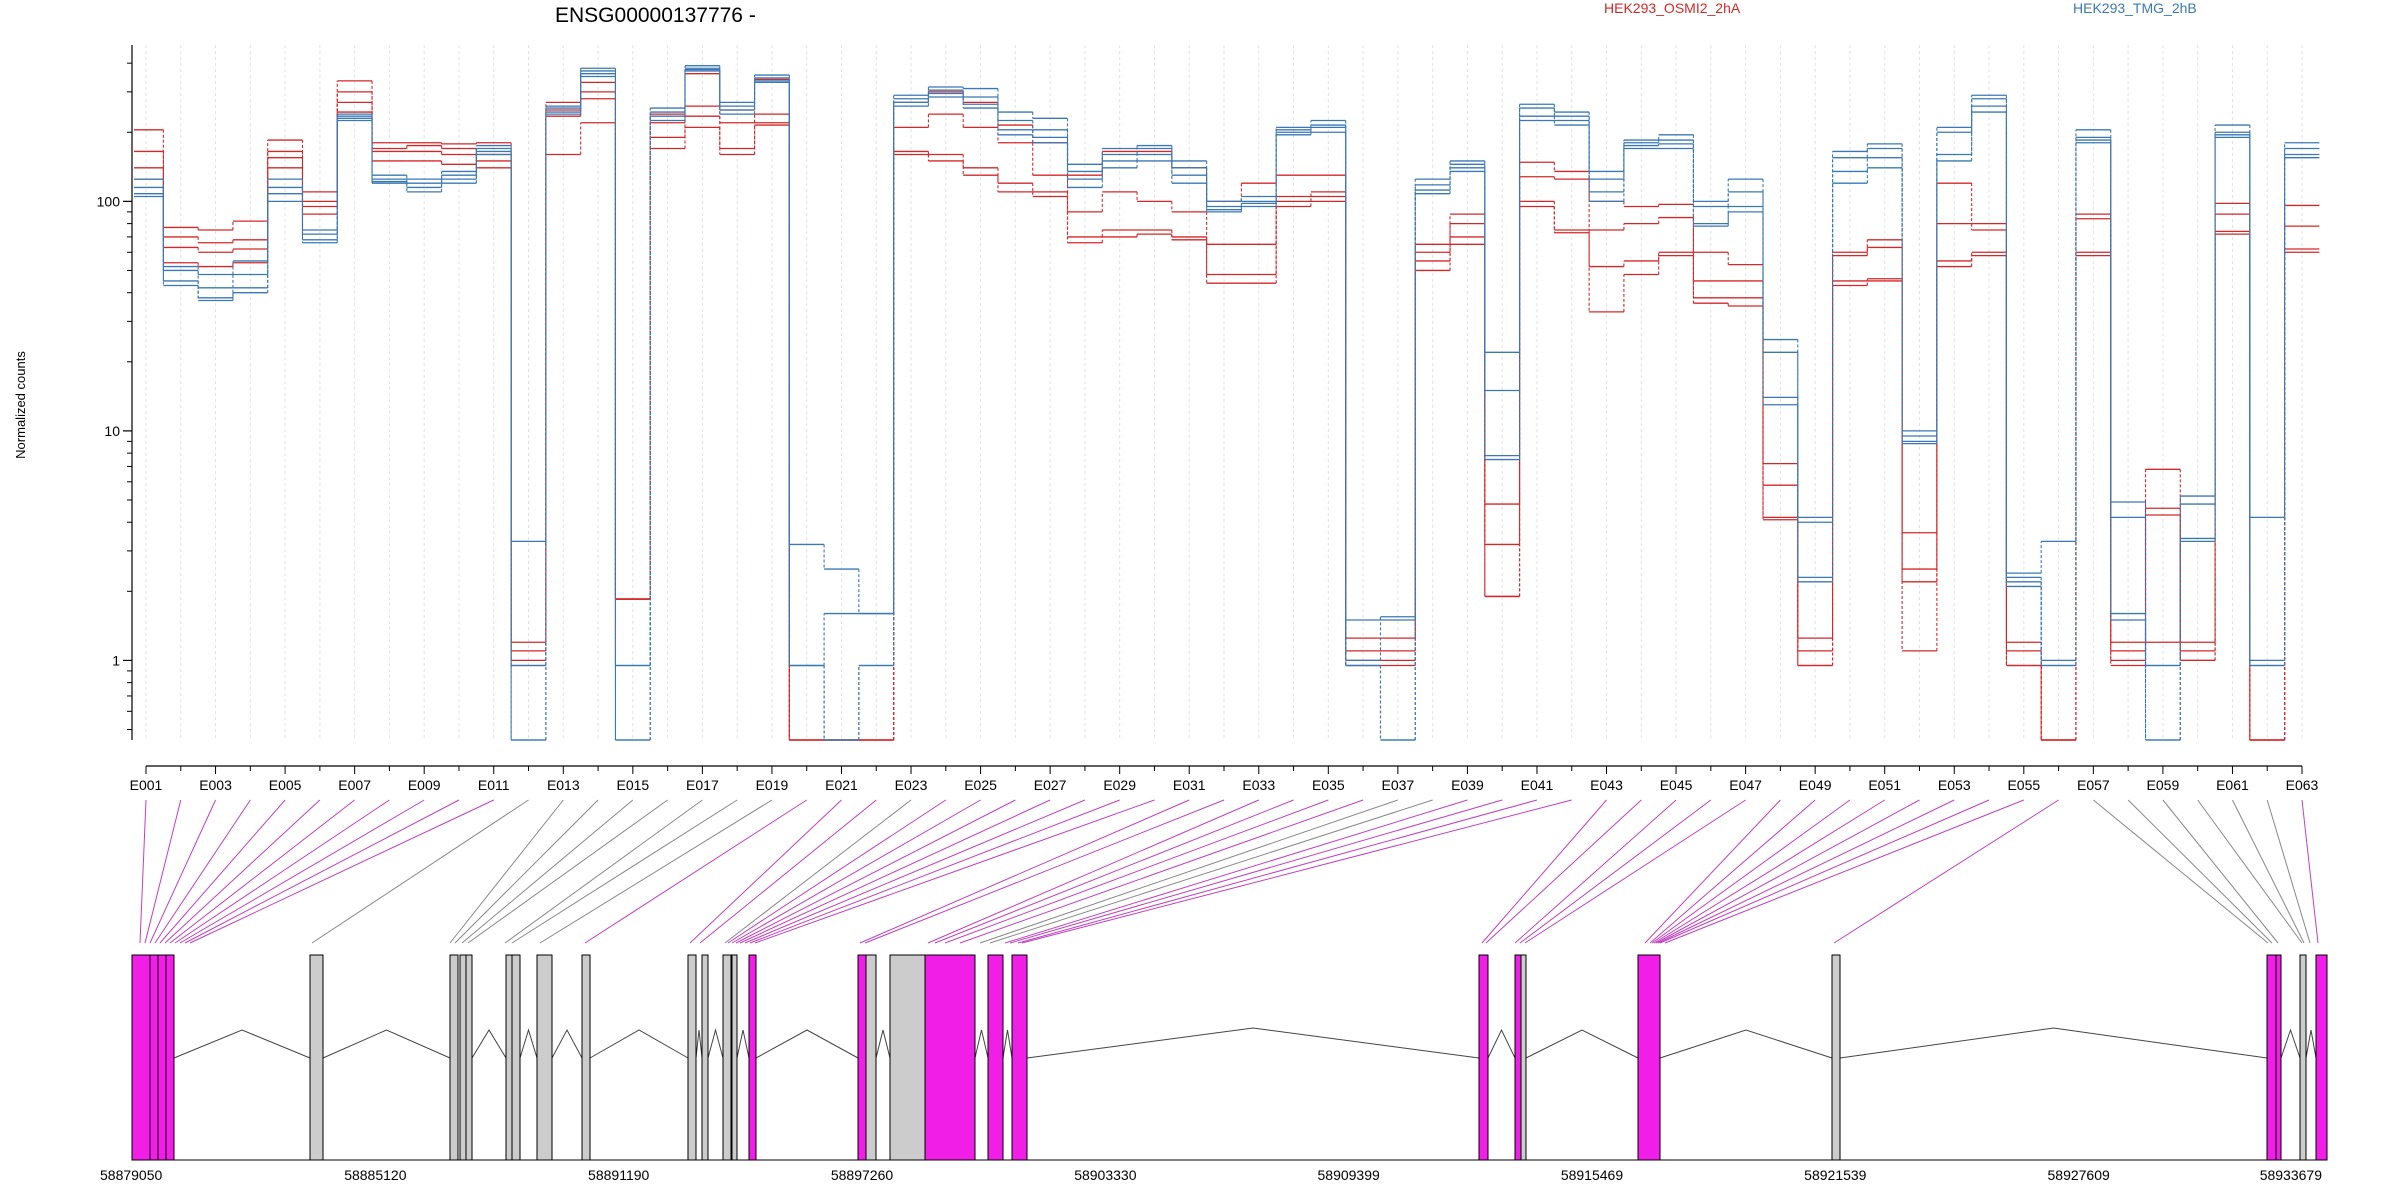 The image size is (2400, 1200). Describe the element at coordinates (215, 785) in the screenshot. I see `x-tick-label: E003` at that location.